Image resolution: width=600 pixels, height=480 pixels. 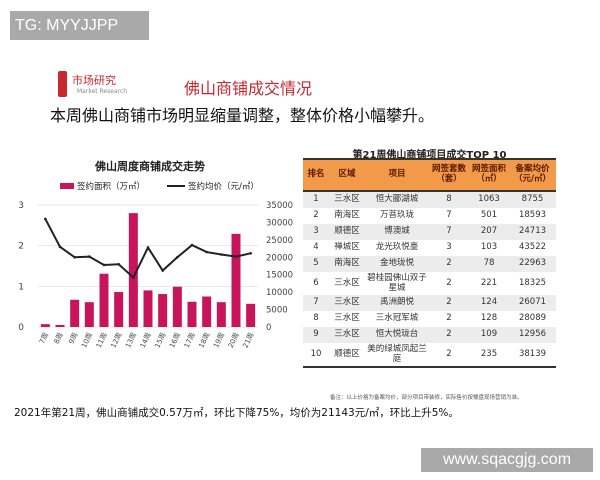 I want to click on table-cell: 1063, so click(x=489, y=199).